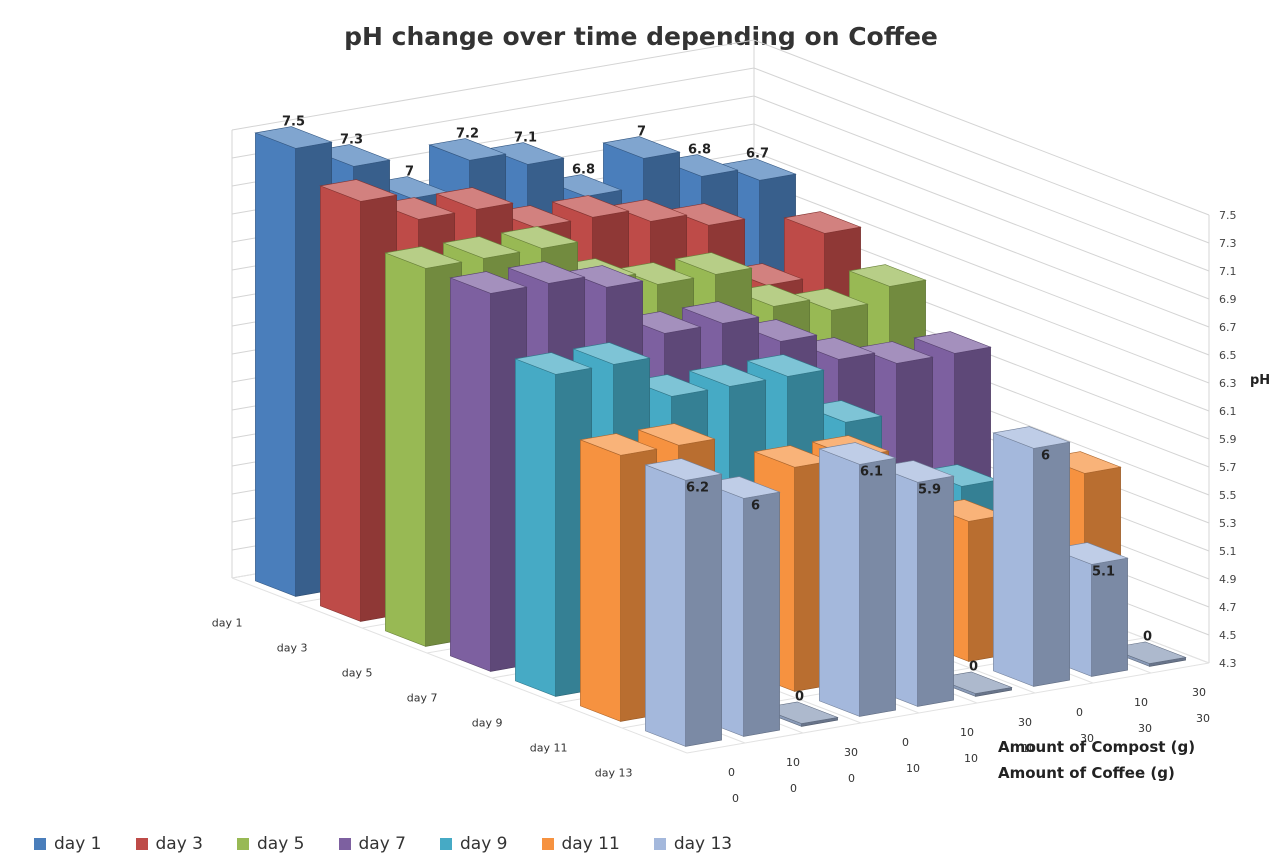 Image resolution: width=1282 pixels, height=857 pixels. What do you see at coordinates (271, 844) in the screenshot?
I see `legend-item: day 5` at bounding box center [271, 844].